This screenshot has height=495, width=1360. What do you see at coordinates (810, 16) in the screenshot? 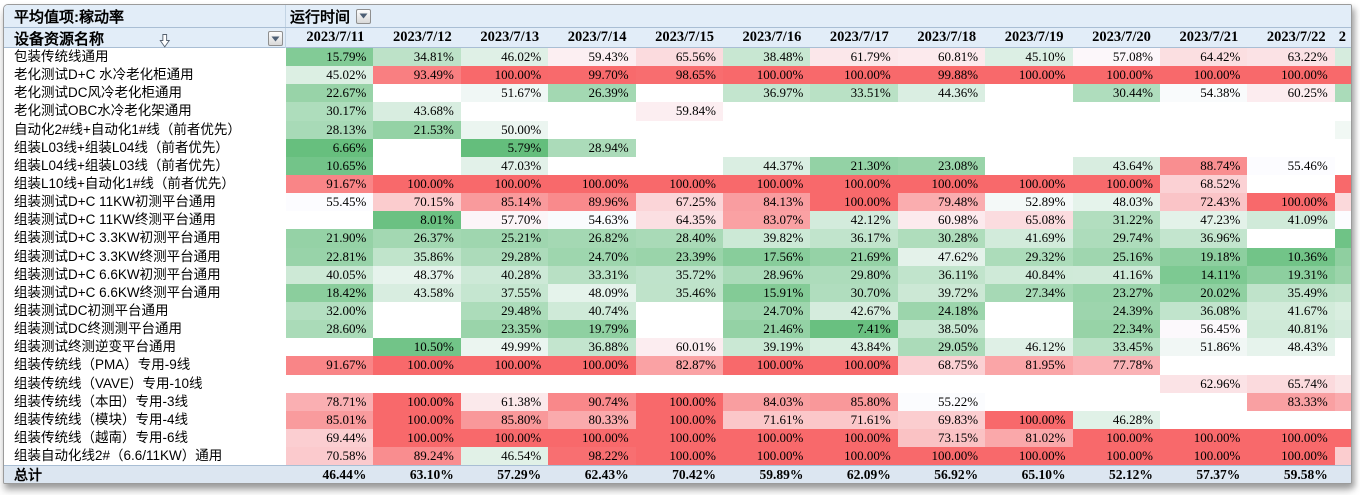
I see `report-filter-cell: 运行时间` at bounding box center [810, 16].